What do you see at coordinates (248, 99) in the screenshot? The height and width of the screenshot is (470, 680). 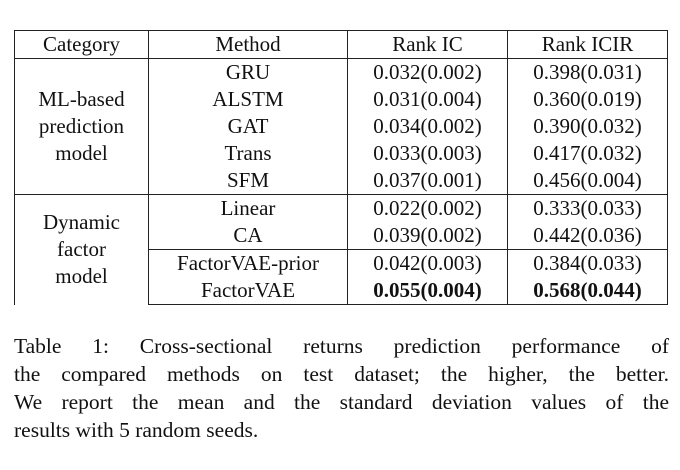 I see `method-cell: ALSTM` at bounding box center [248, 99].